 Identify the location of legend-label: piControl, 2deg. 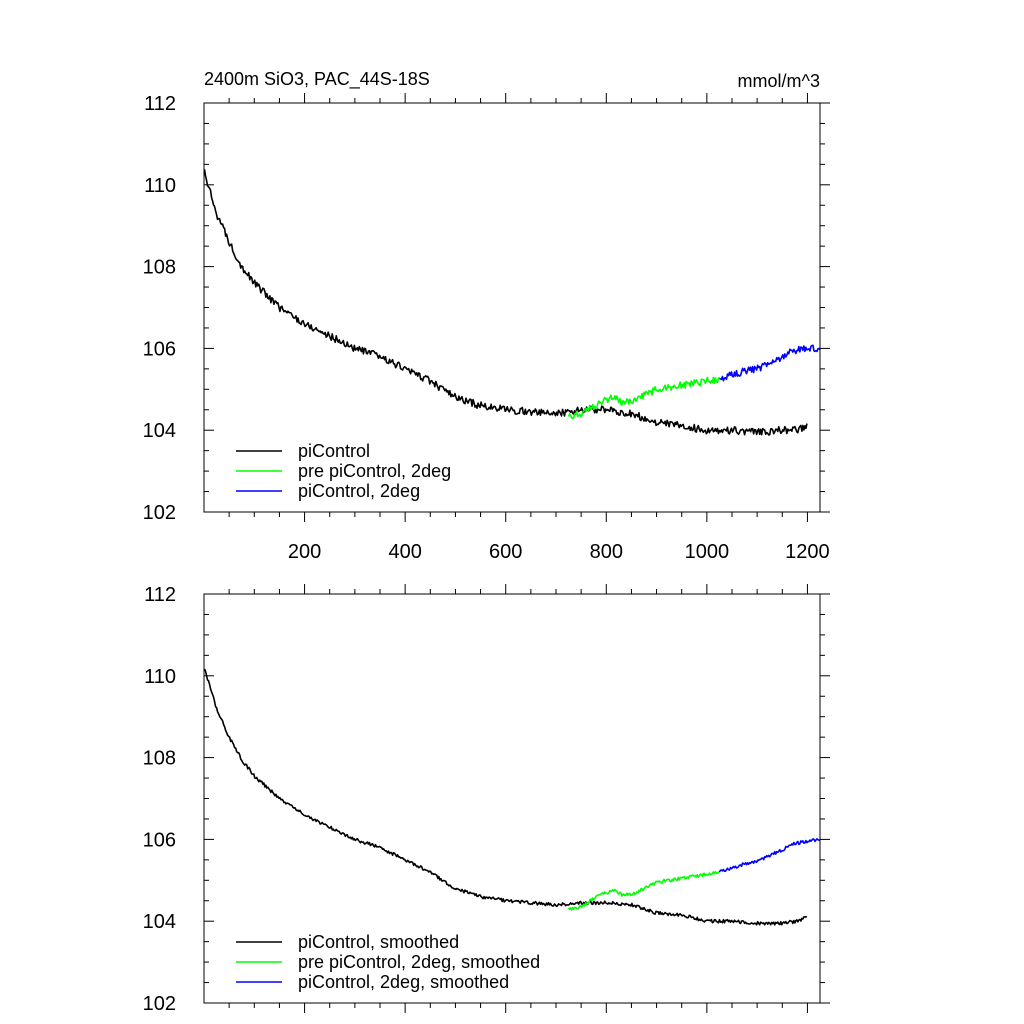
(359, 491).